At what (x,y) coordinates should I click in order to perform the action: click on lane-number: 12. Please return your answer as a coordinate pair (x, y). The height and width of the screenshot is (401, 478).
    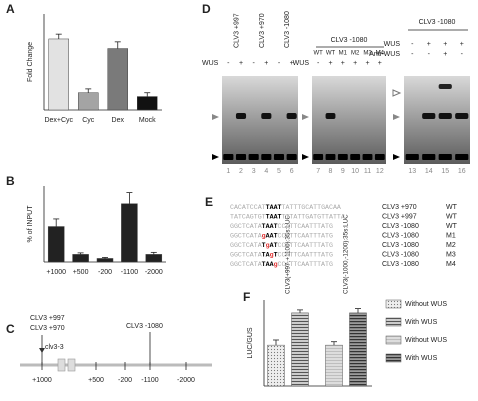
    Looking at the image, I should click on (380, 171).